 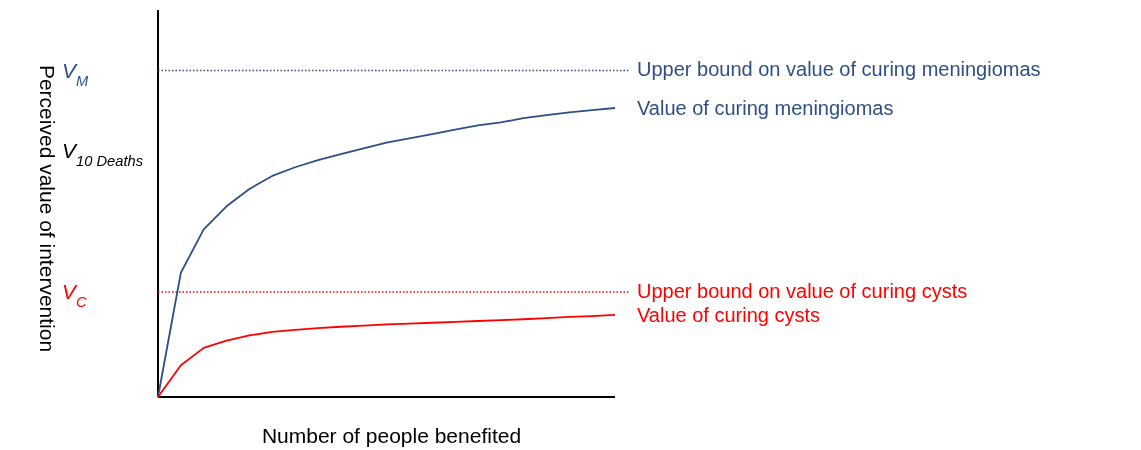 I want to click on x-axis-title: Number of people benefited, so click(x=391, y=435).